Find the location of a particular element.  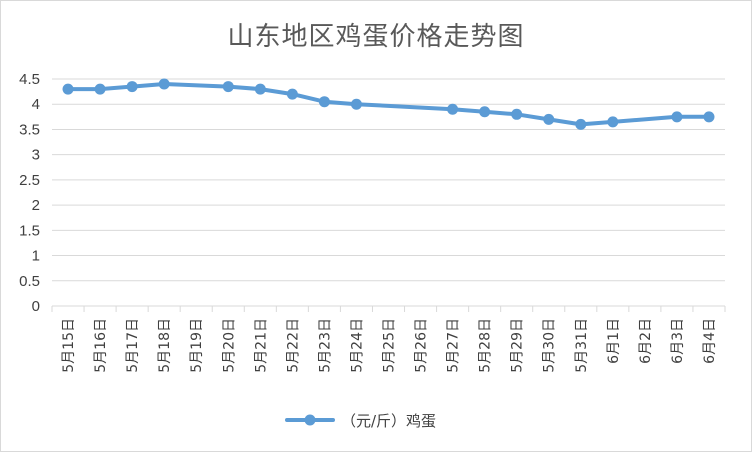

x-tick-label: 5月30日 is located at coordinates (550, 345).